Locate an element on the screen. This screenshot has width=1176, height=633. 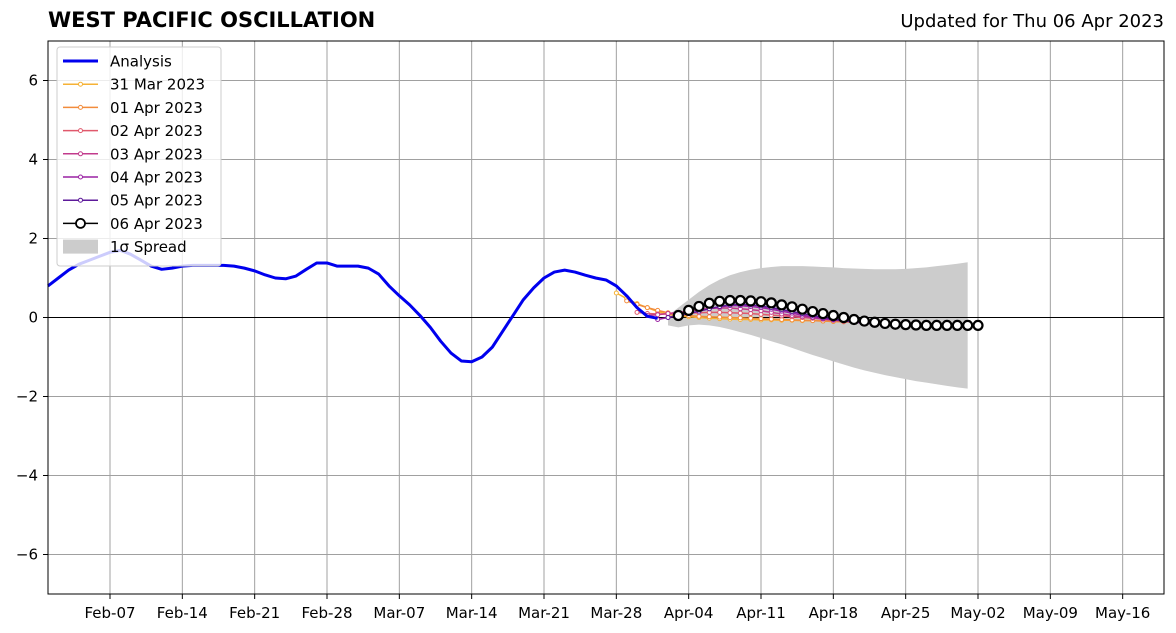
legend-label: 06 Apr 2023 is located at coordinates (156, 224).